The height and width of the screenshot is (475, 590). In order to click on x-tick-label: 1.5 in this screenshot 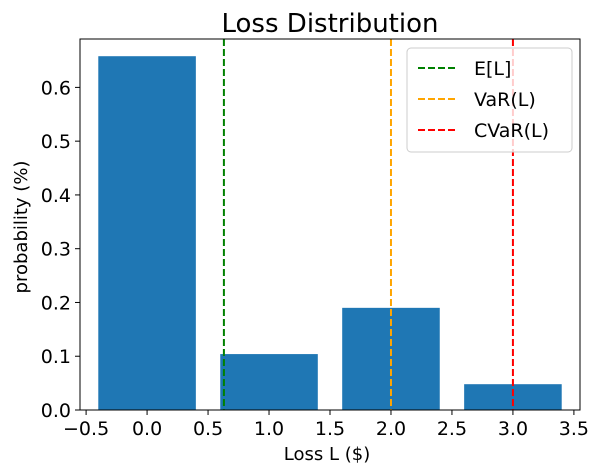, I will do `click(330, 429)`.